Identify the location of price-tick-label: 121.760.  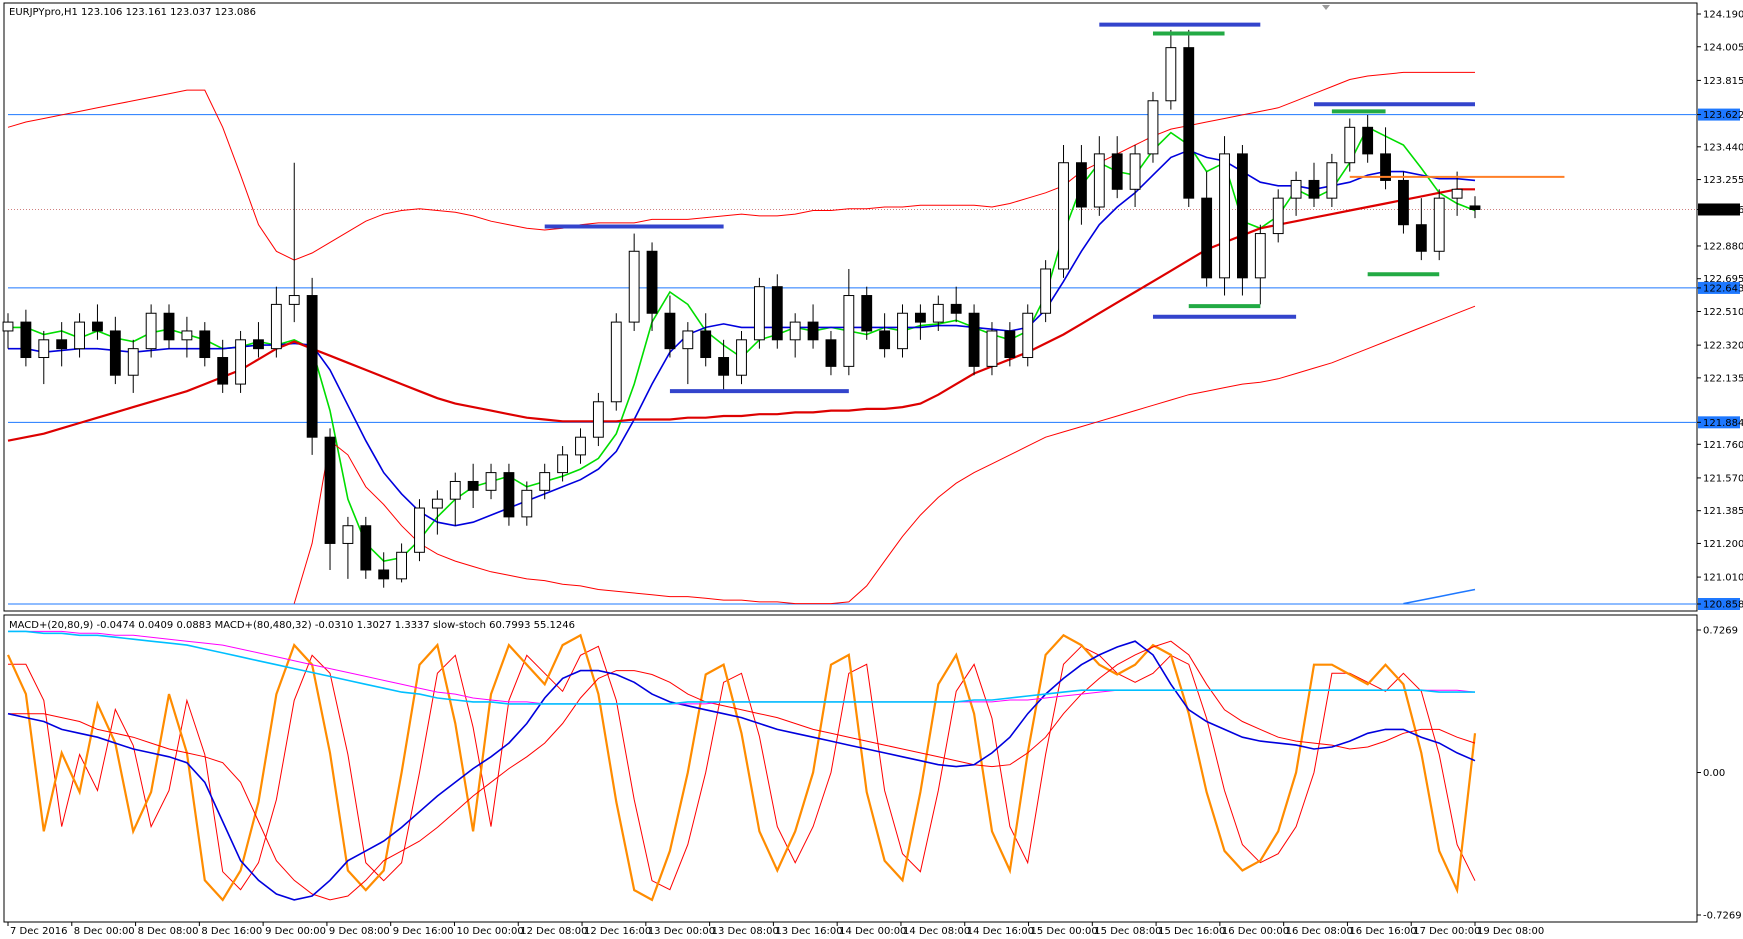
(1723, 445).